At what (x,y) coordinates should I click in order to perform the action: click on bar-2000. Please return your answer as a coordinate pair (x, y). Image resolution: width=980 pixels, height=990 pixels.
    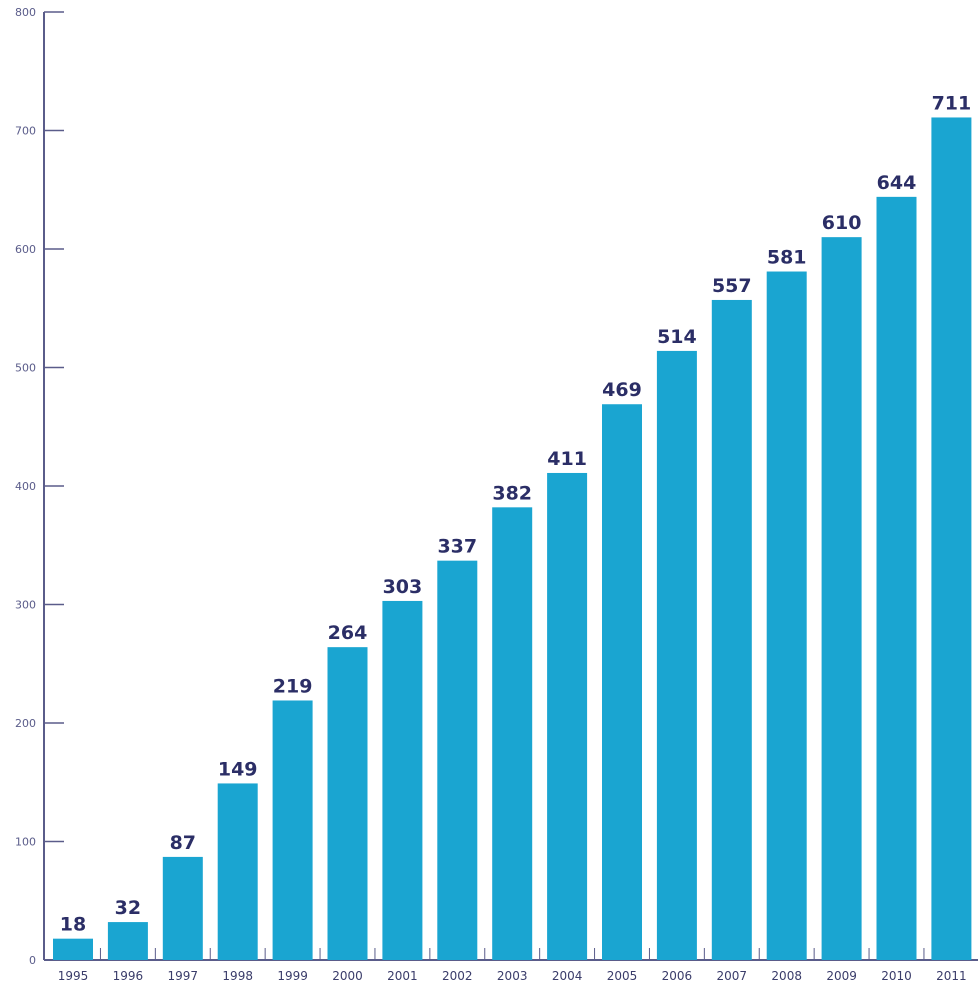
    Looking at the image, I should click on (347, 803).